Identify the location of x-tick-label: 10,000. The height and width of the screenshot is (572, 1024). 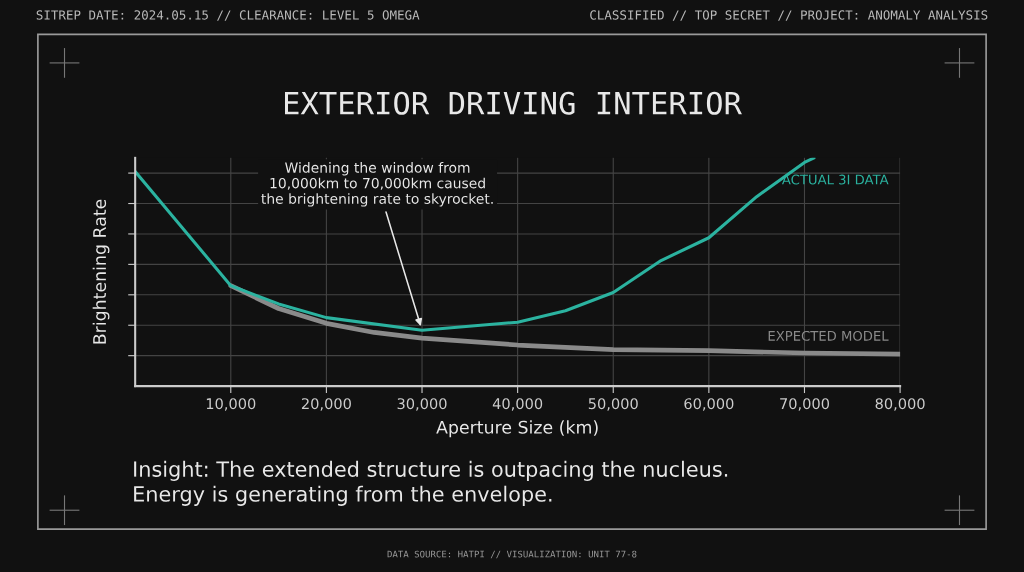
(231, 404).